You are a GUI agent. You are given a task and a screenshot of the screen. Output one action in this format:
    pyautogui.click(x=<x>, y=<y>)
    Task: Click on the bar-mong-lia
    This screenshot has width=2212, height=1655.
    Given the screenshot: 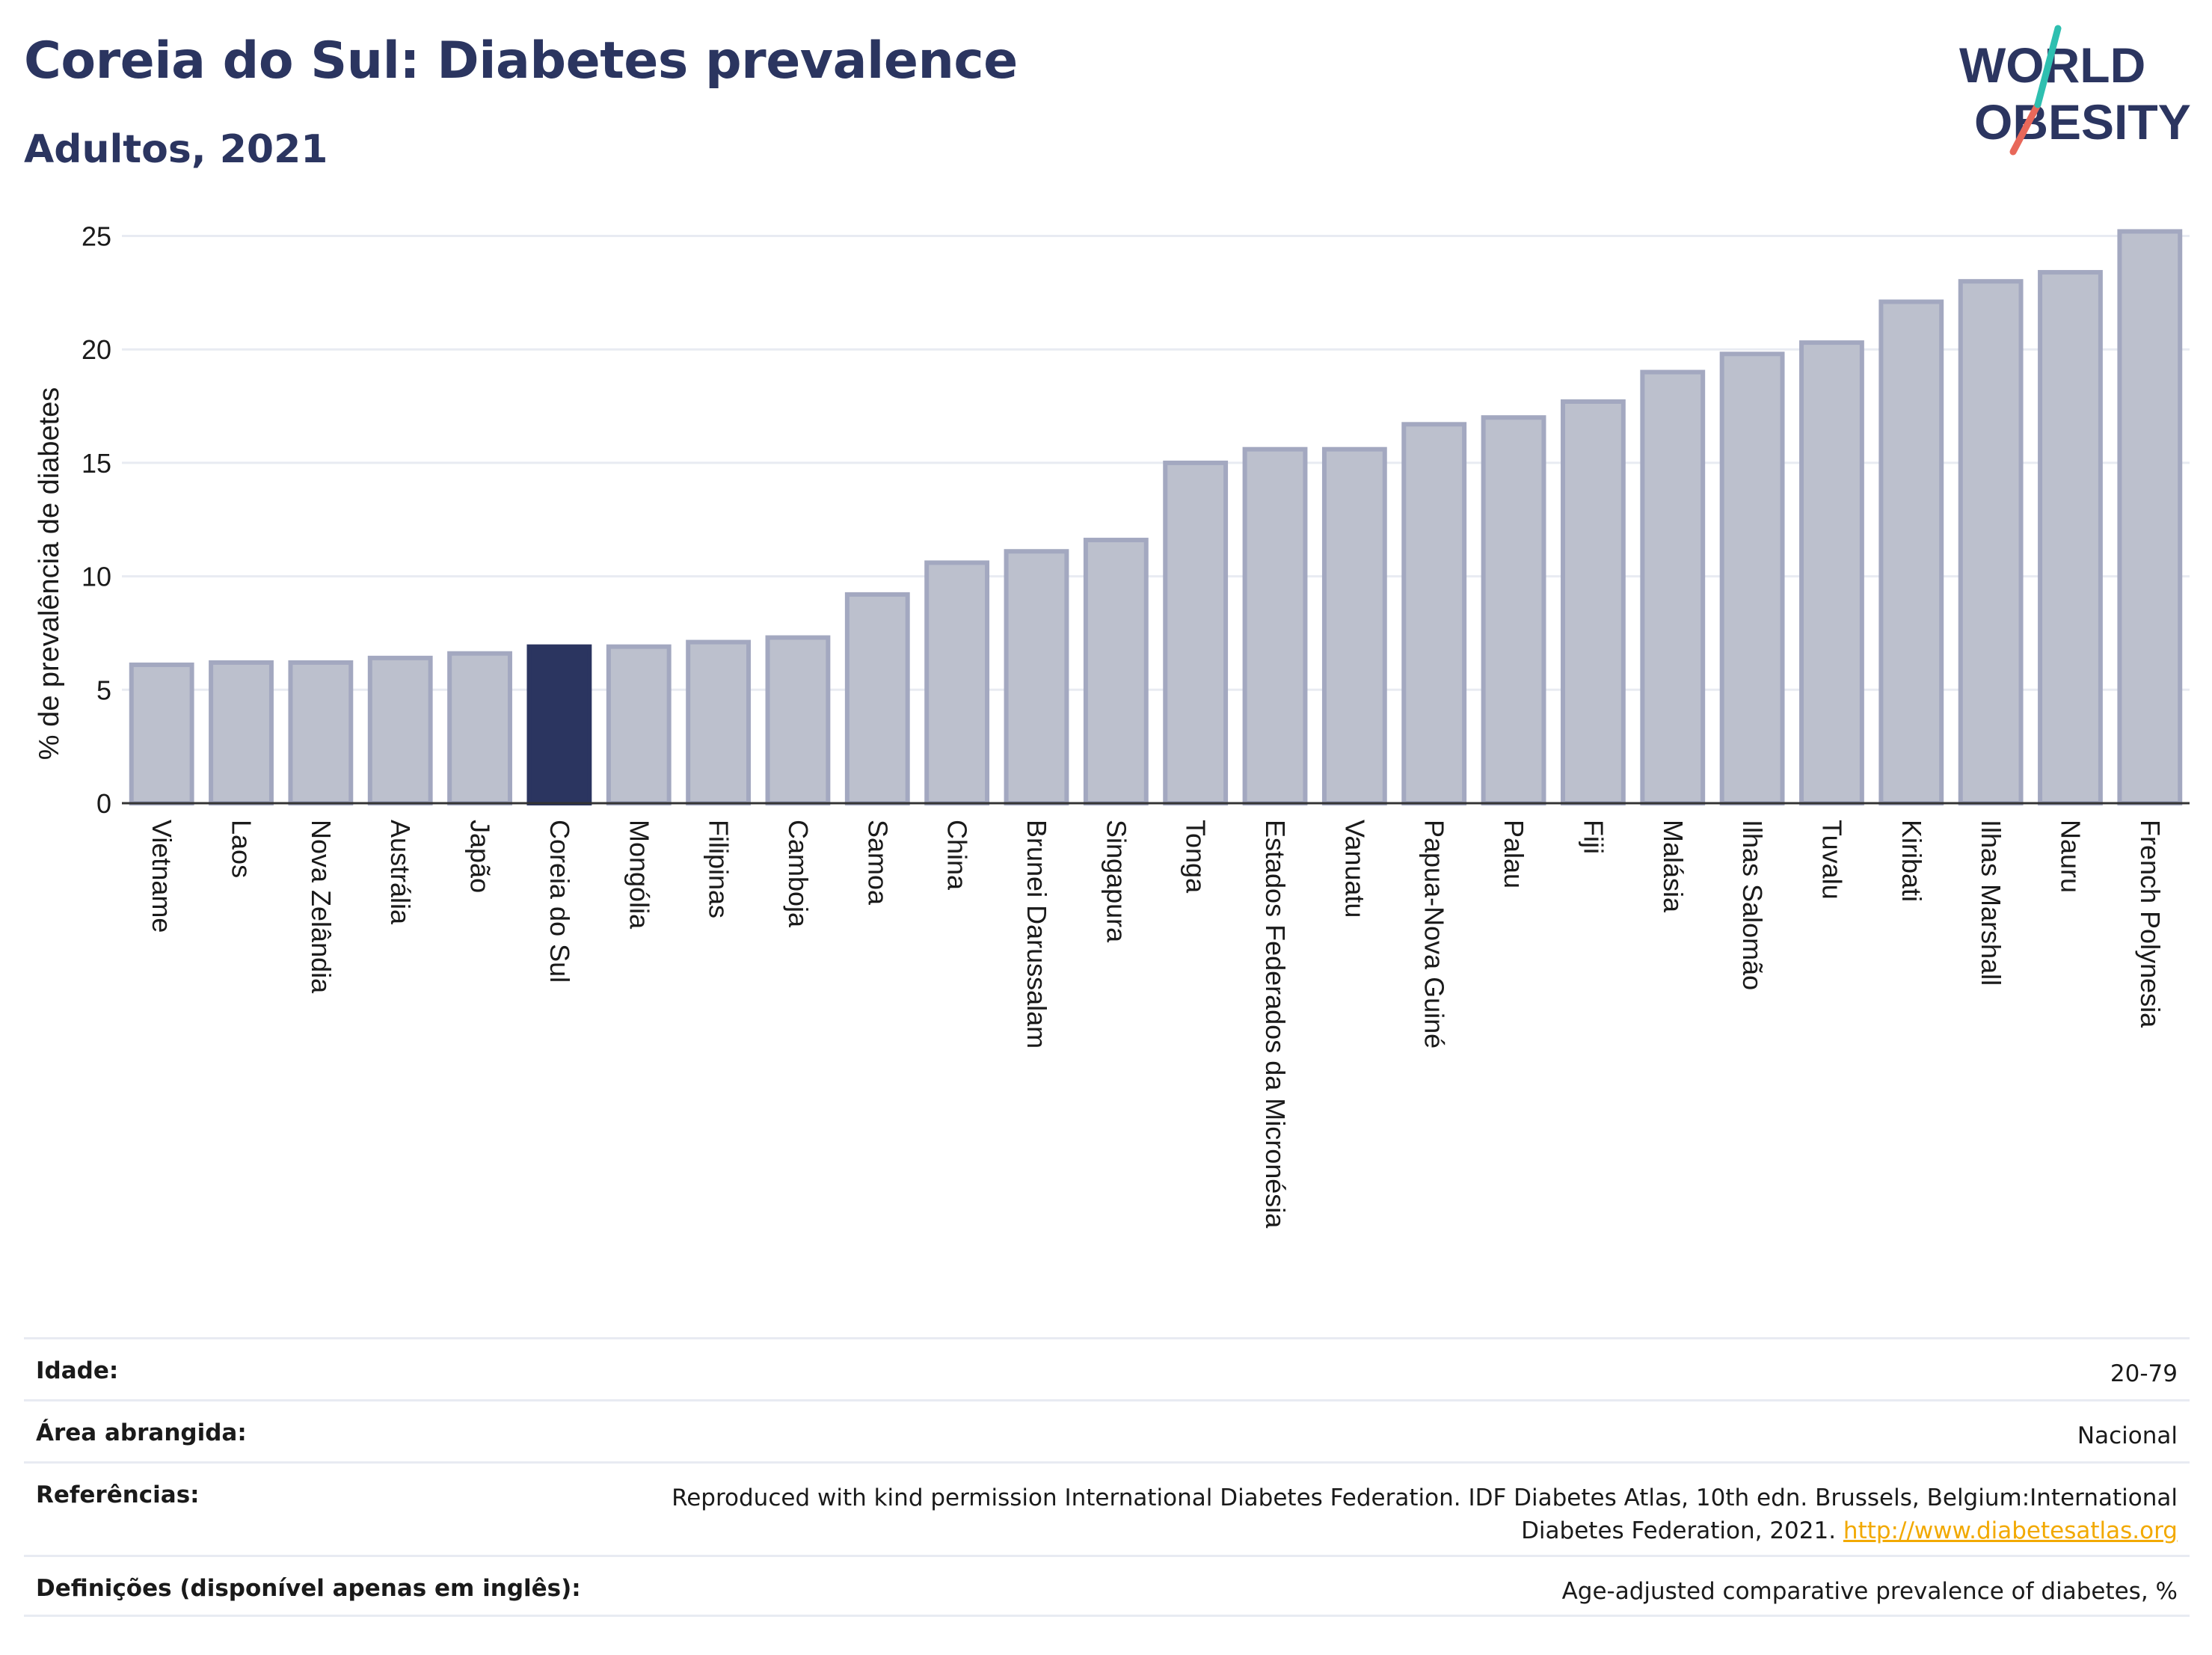 What is the action you would take?
    pyautogui.click(x=639, y=725)
    